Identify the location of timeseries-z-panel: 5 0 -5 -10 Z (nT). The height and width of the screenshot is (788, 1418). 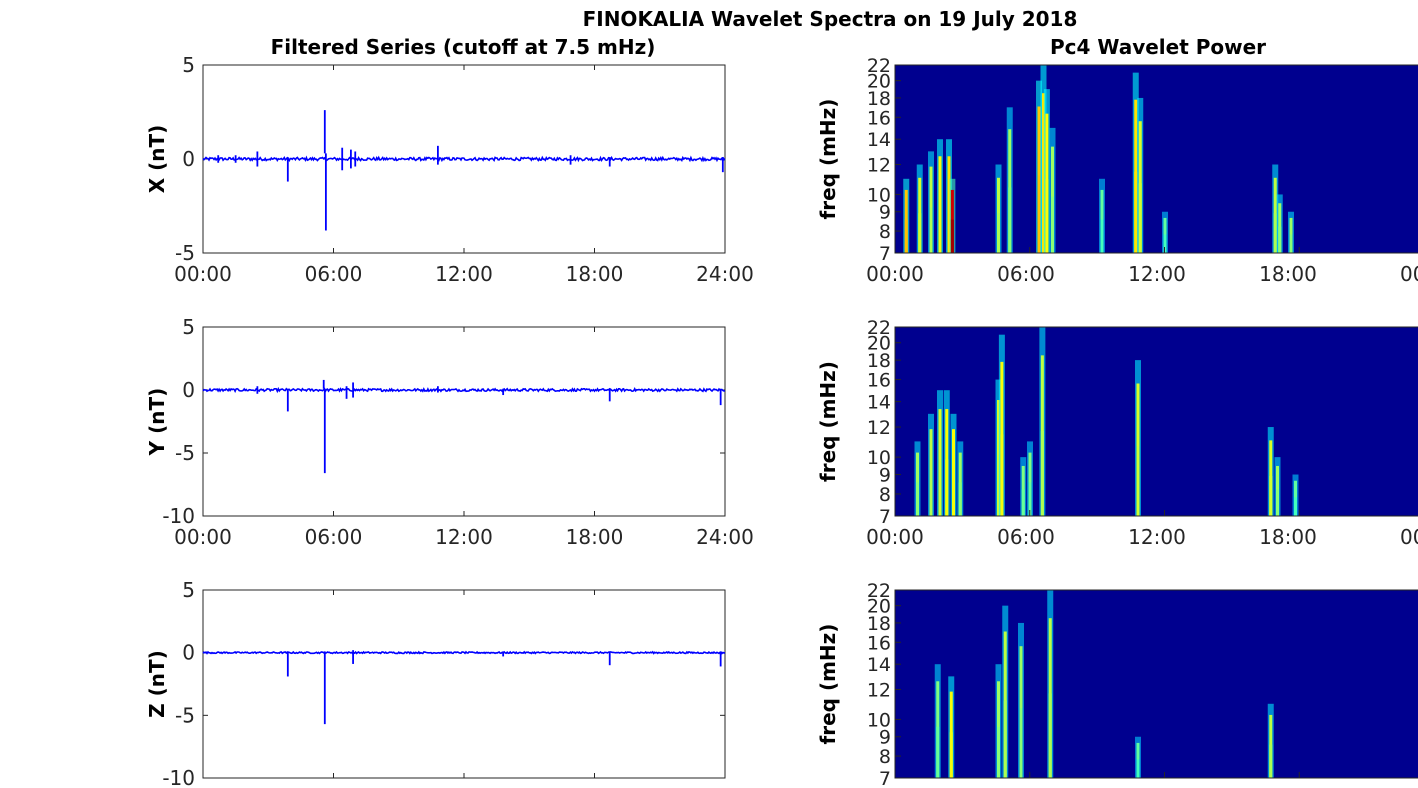
(435, 683).